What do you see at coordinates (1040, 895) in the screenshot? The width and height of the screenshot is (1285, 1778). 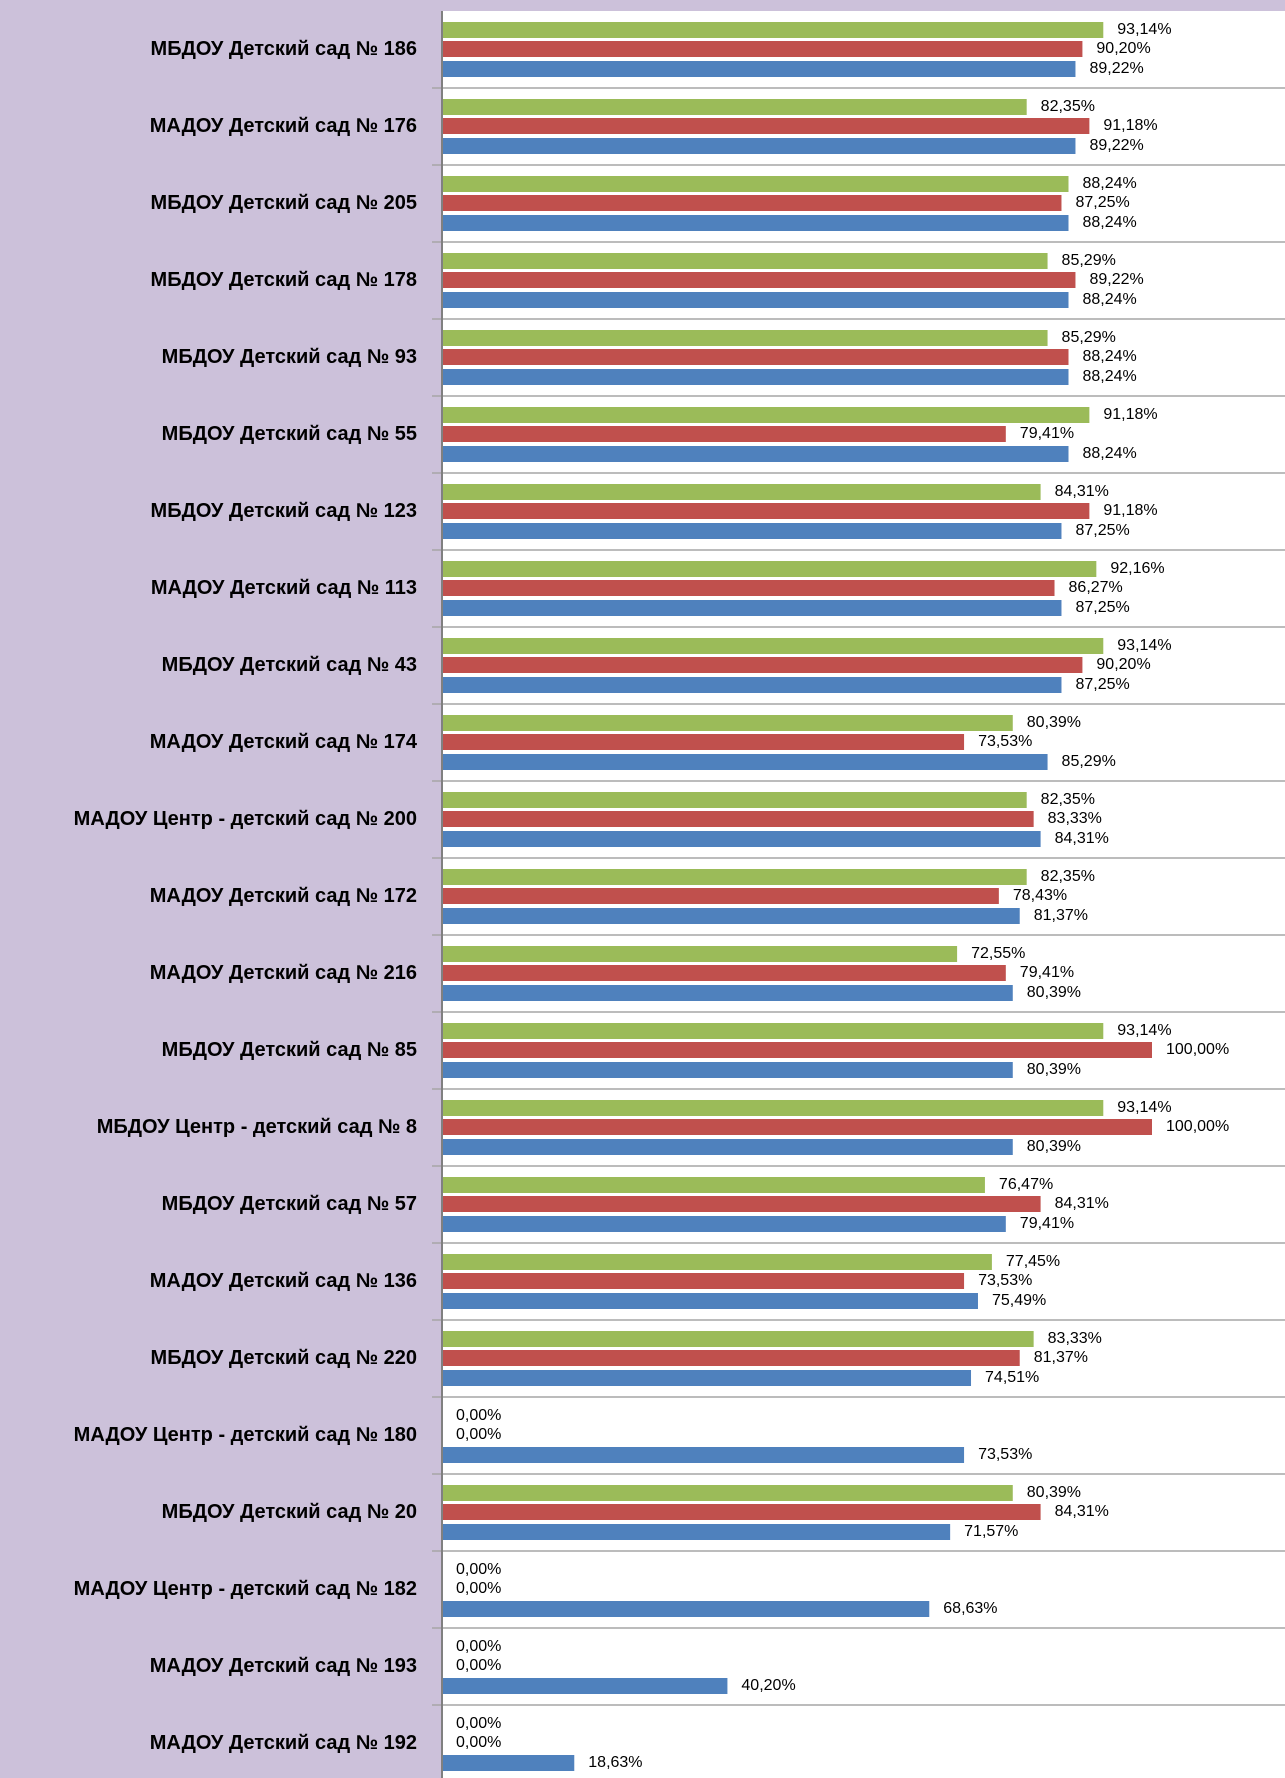 I see `value-label: 78,43%` at bounding box center [1040, 895].